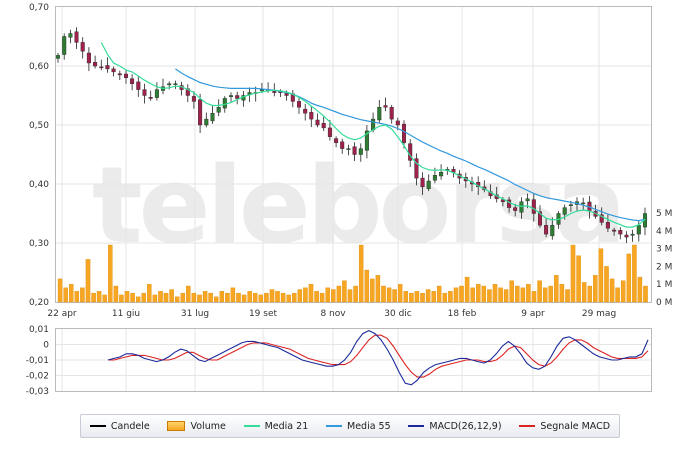 The width and height of the screenshot is (700, 451). Describe the element at coordinates (564, 426) in the screenshot. I see `legend-item-segnale: Segnale MACD` at that location.